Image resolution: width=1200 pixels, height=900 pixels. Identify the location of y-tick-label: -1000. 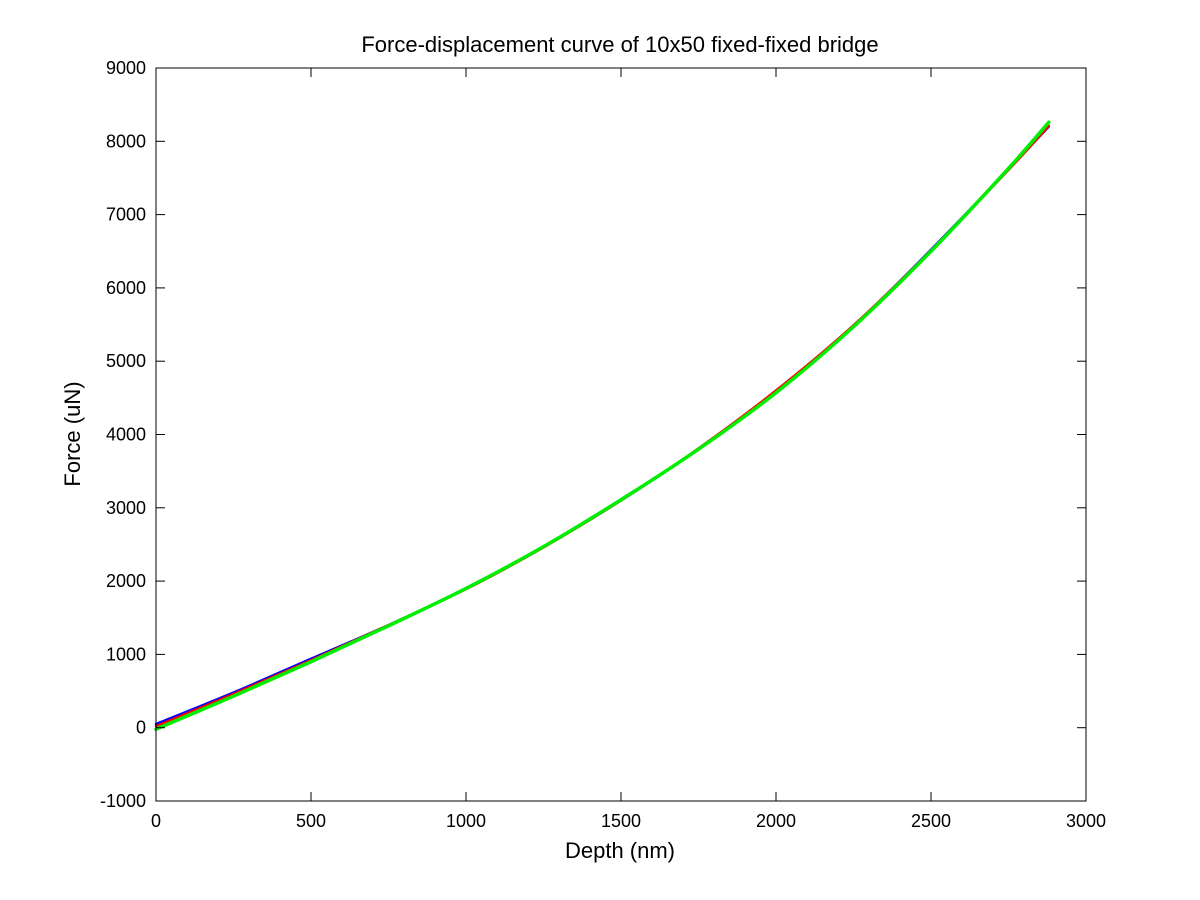
(123, 801).